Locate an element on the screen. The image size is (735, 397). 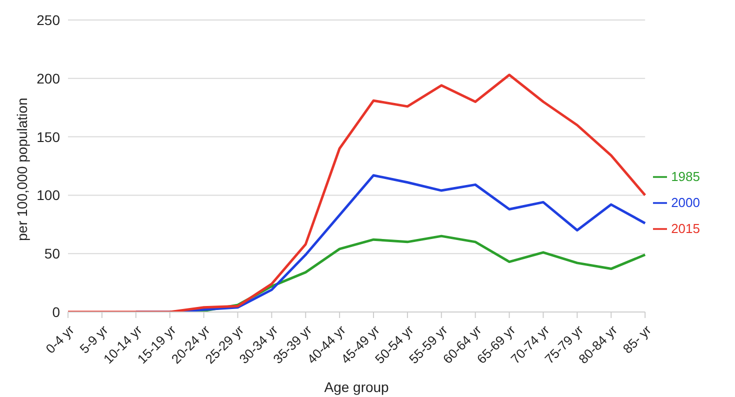
x-tick-label: 85- yr is located at coordinates (637, 339).